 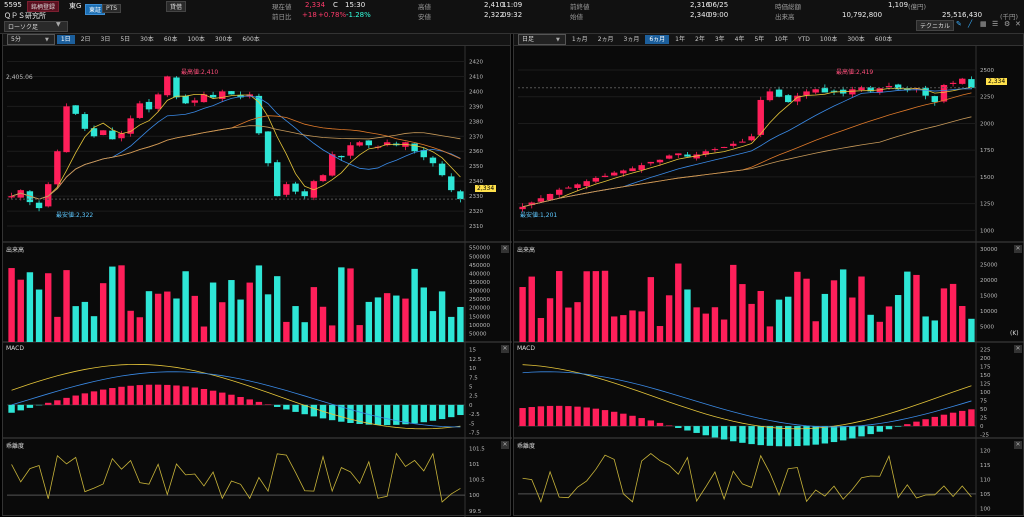 What do you see at coordinates (898, 5) in the screenshot?
I see `mcap-value: 1,109` at bounding box center [898, 5].